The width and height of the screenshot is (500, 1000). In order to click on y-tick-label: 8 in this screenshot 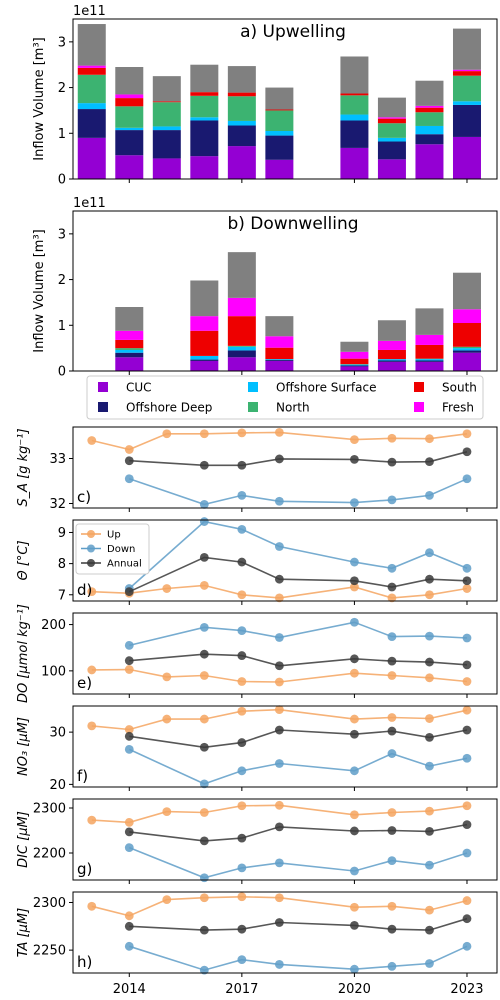, I will do `click(62, 564)`.